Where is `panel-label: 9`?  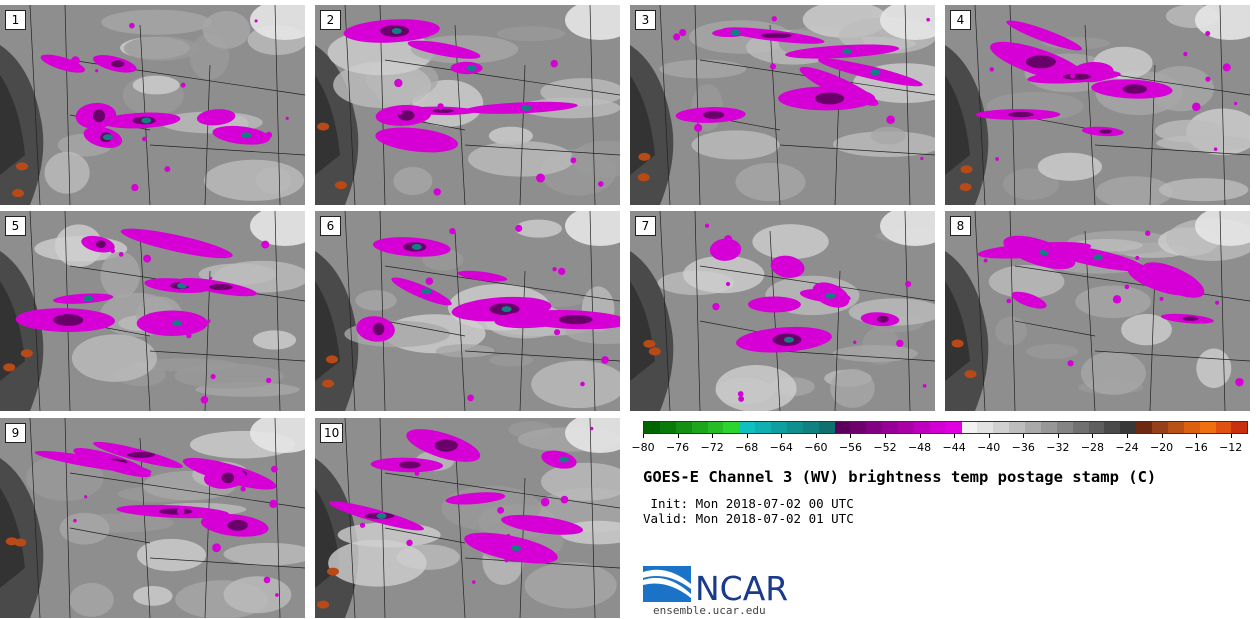 panel-label: 9 is located at coordinates (15, 433).